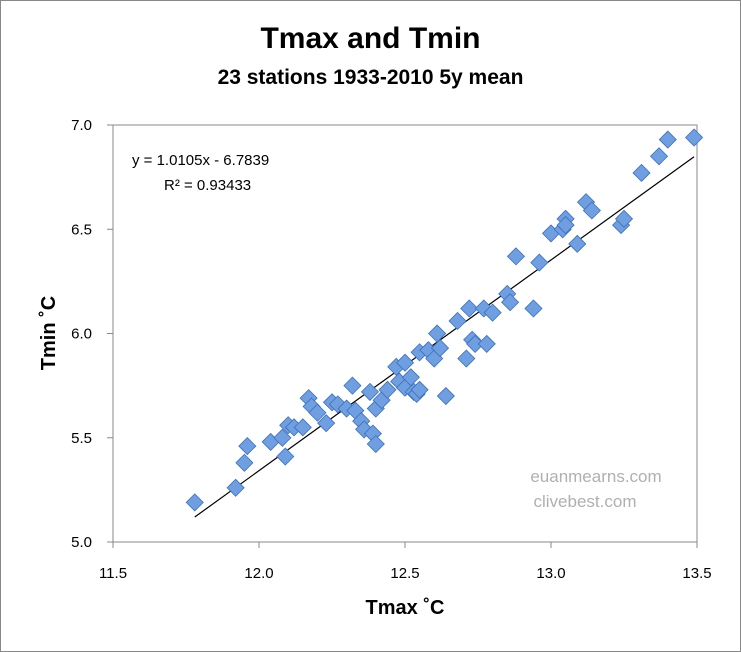 The width and height of the screenshot is (741, 652). I want to click on trendline-r-squared: R² = 0.93433, so click(207, 185).